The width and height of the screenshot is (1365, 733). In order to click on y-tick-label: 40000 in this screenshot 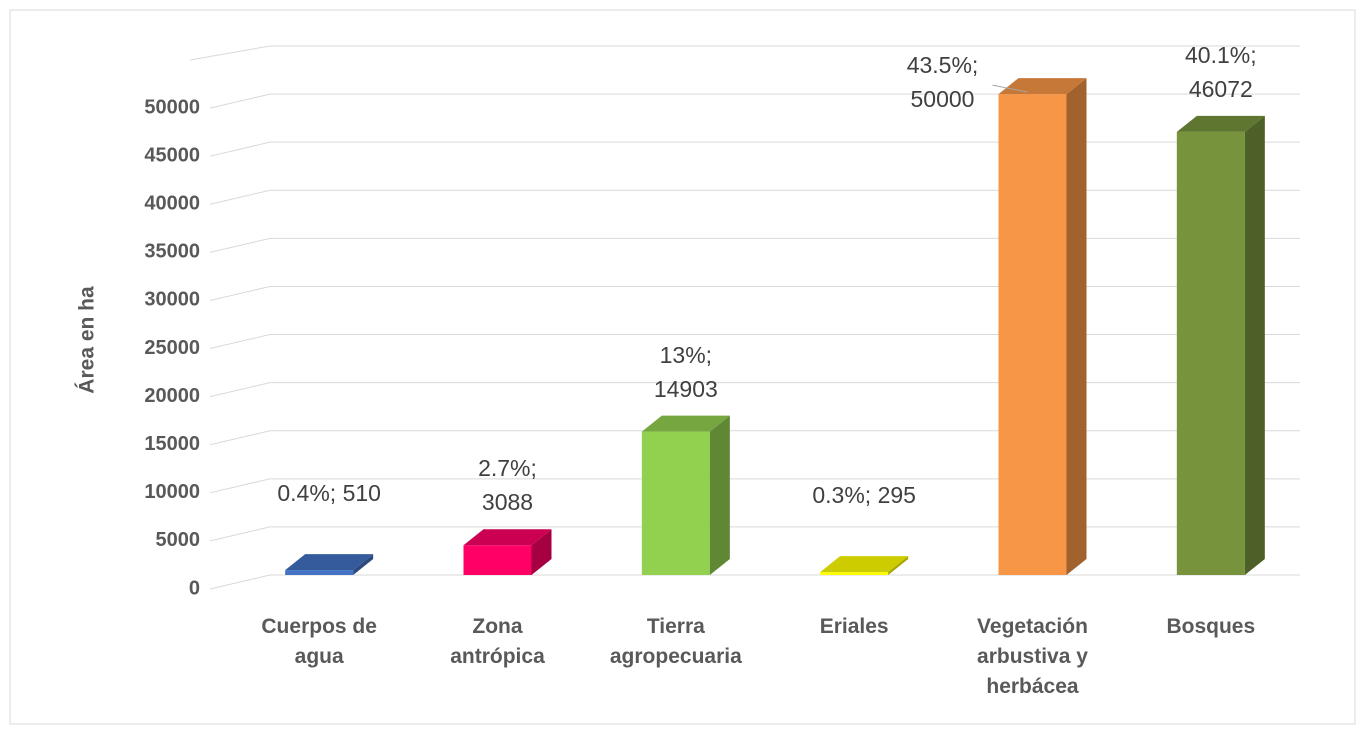, I will do `click(172, 204)`.